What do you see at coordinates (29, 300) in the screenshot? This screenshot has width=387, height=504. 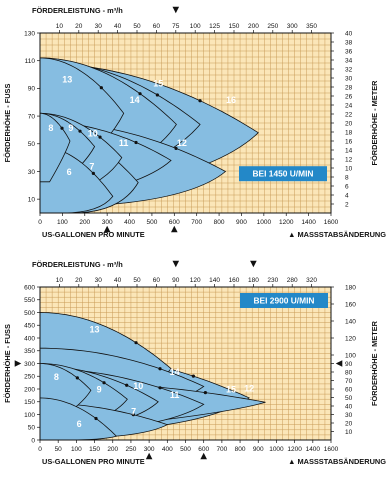 I see `y-tick-label: 550` at bounding box center [29, 300].